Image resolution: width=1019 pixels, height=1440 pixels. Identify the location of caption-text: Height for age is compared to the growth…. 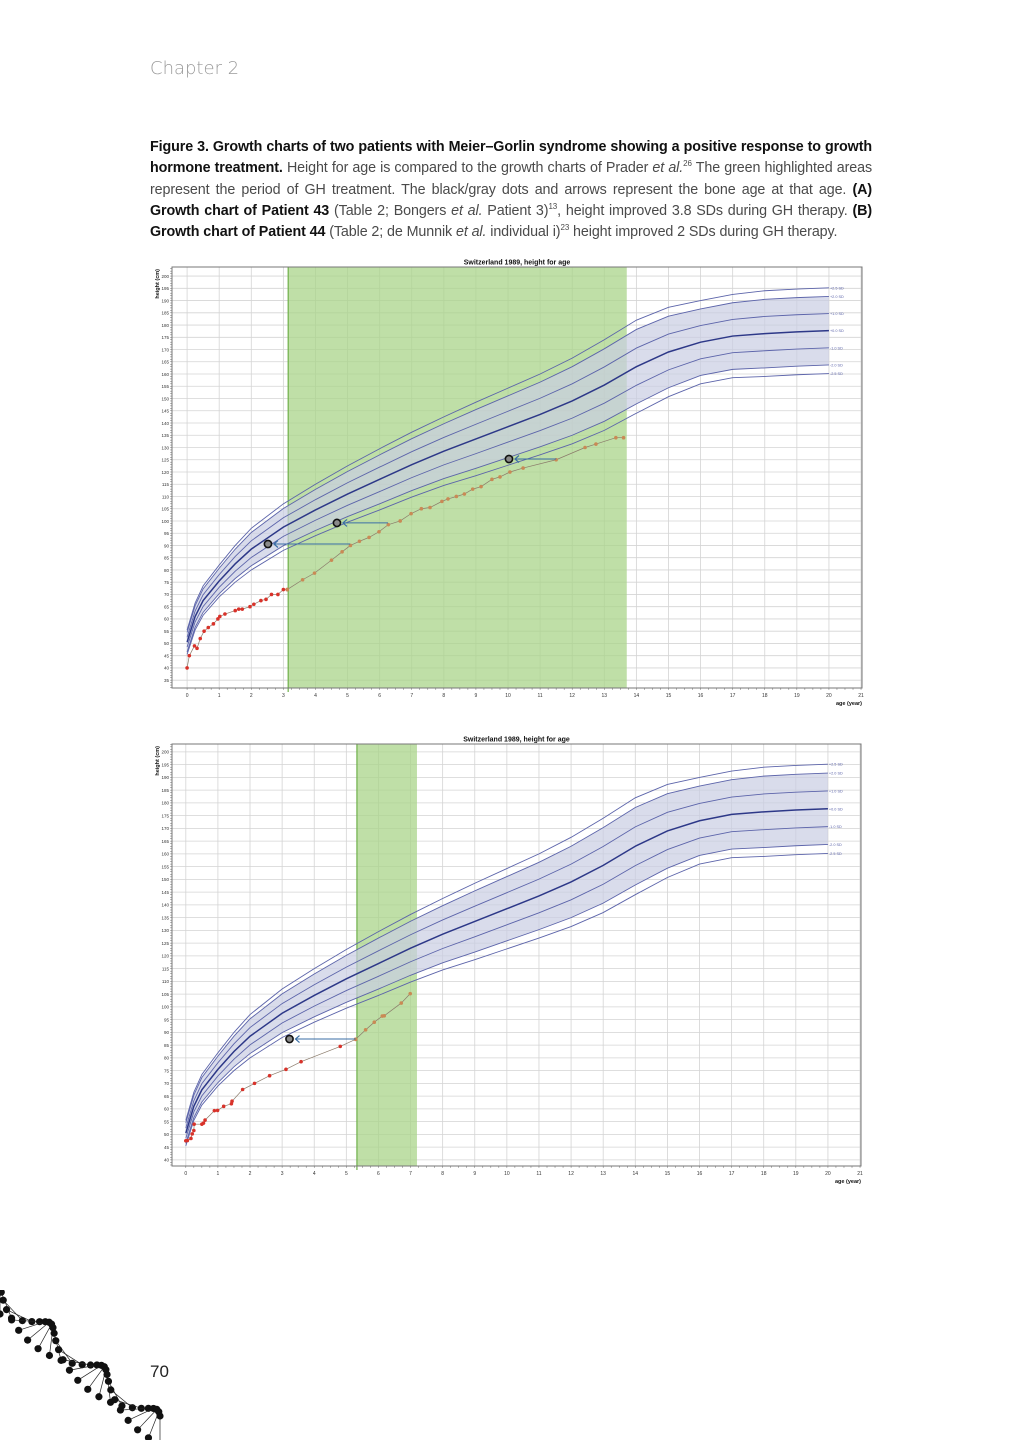
(467, 168).